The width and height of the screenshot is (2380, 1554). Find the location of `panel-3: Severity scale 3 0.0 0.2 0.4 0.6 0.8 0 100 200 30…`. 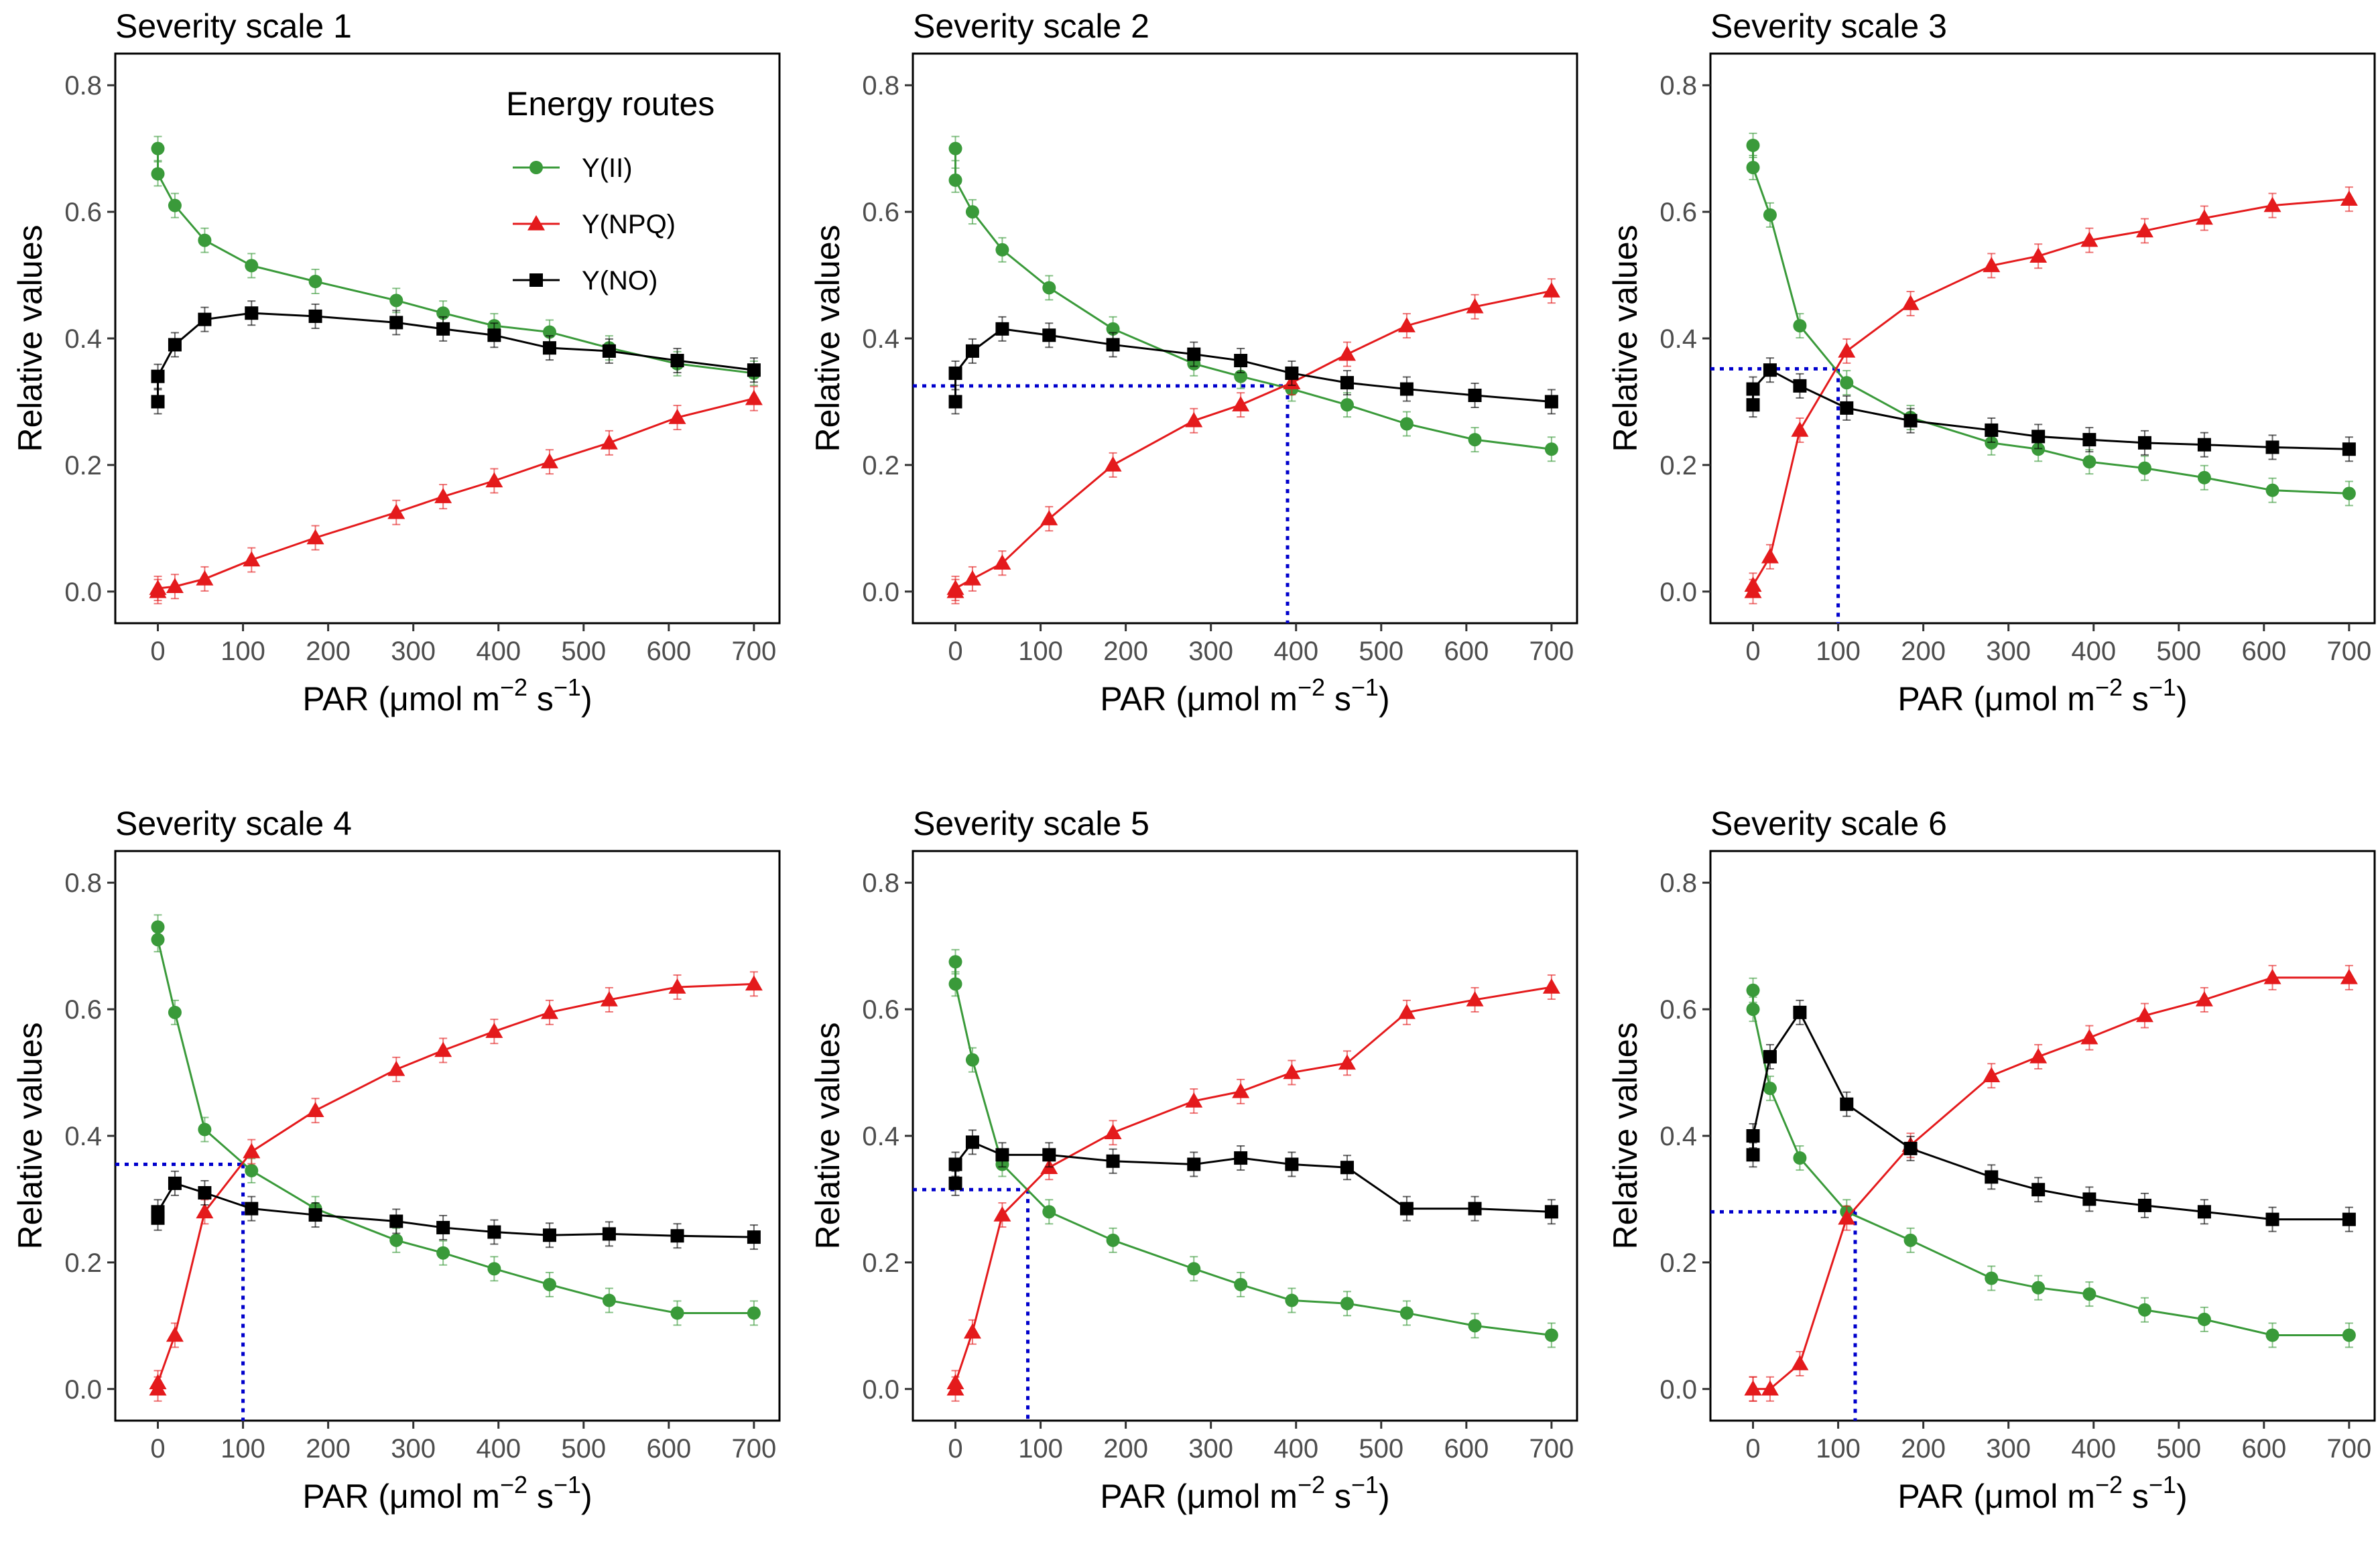

panel-3: Severity scale 3 0.0 0.2 0.4 0.6 0.8 0 100 200 30… is located at coordinates (1991, 363).